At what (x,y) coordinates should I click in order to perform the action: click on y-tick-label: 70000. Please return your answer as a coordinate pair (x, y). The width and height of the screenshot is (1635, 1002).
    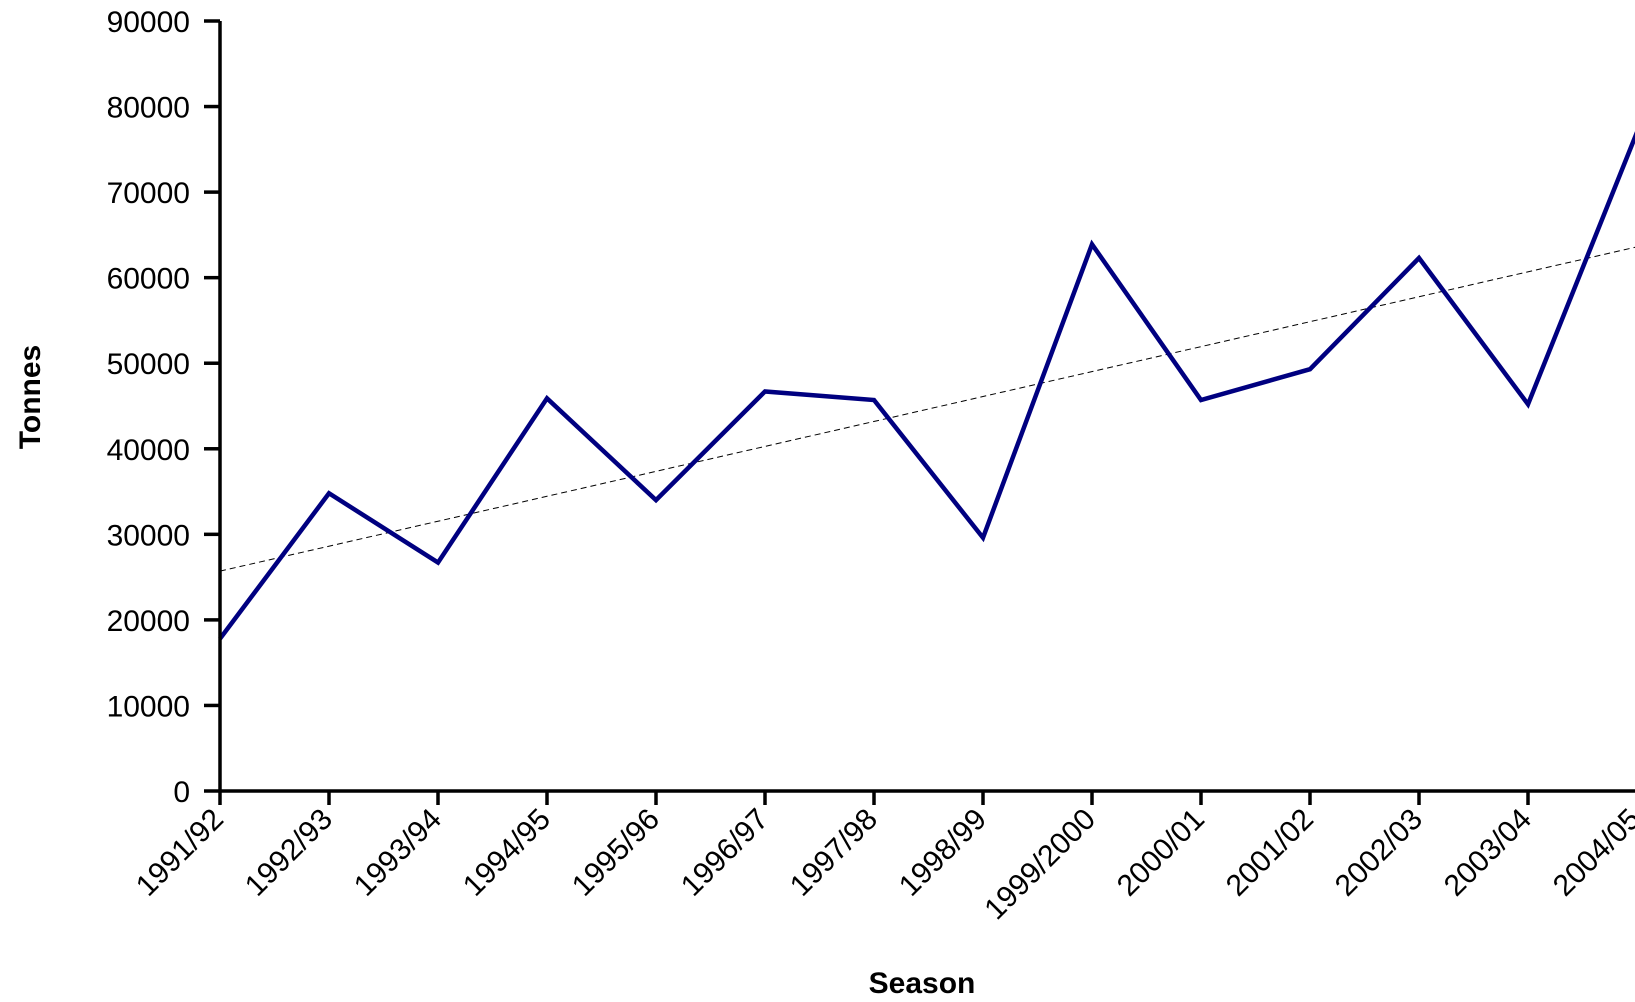
    Looking at the image, I should click on (148, 193).